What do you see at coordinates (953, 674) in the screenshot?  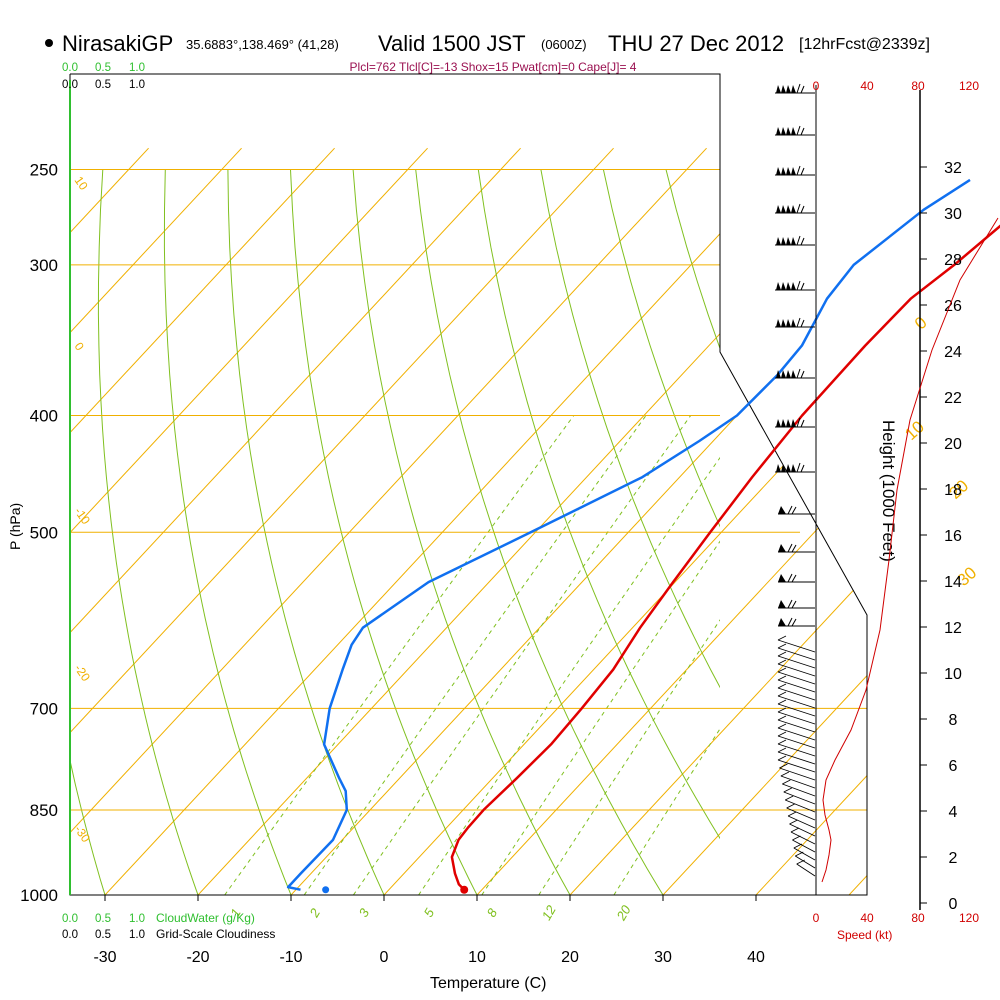 I see `height-tick-label: 10` at bounding box center [953, 674].